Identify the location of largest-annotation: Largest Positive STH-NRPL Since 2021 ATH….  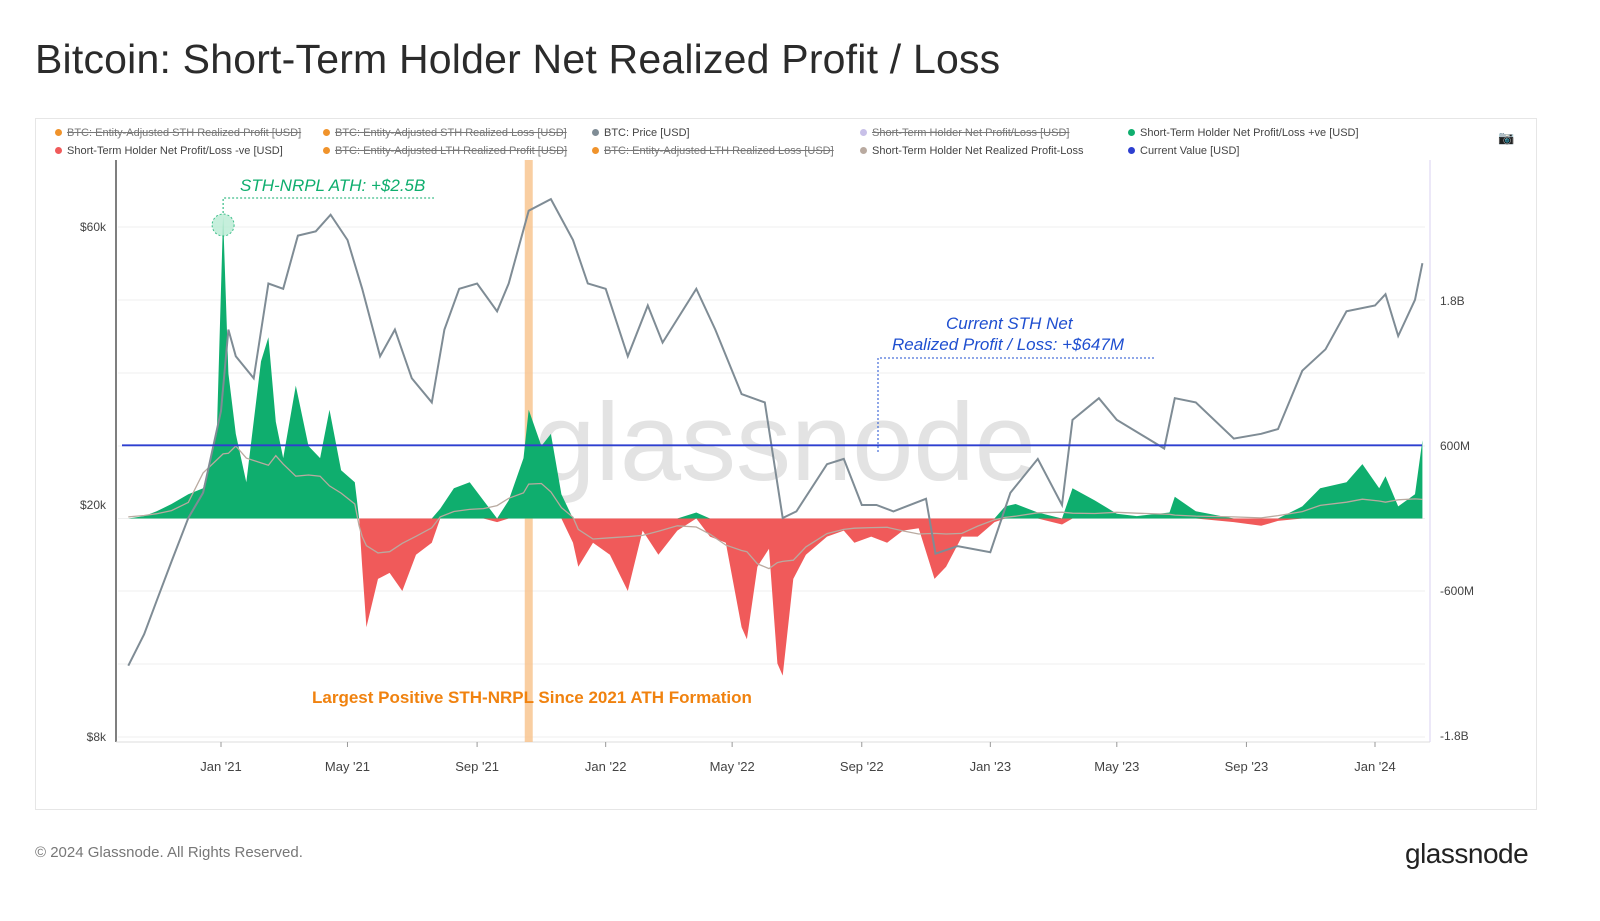
(532, 697).